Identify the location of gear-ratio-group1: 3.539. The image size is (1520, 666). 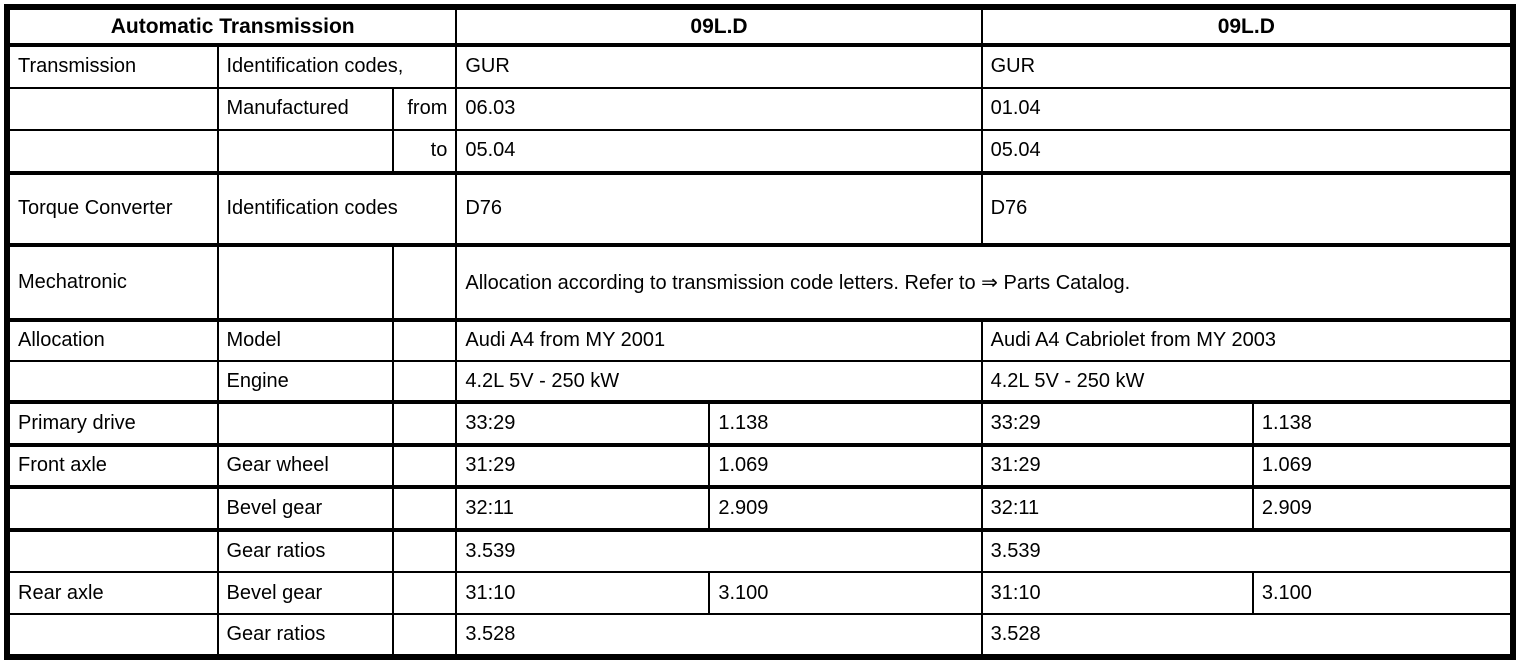
(719, 550).